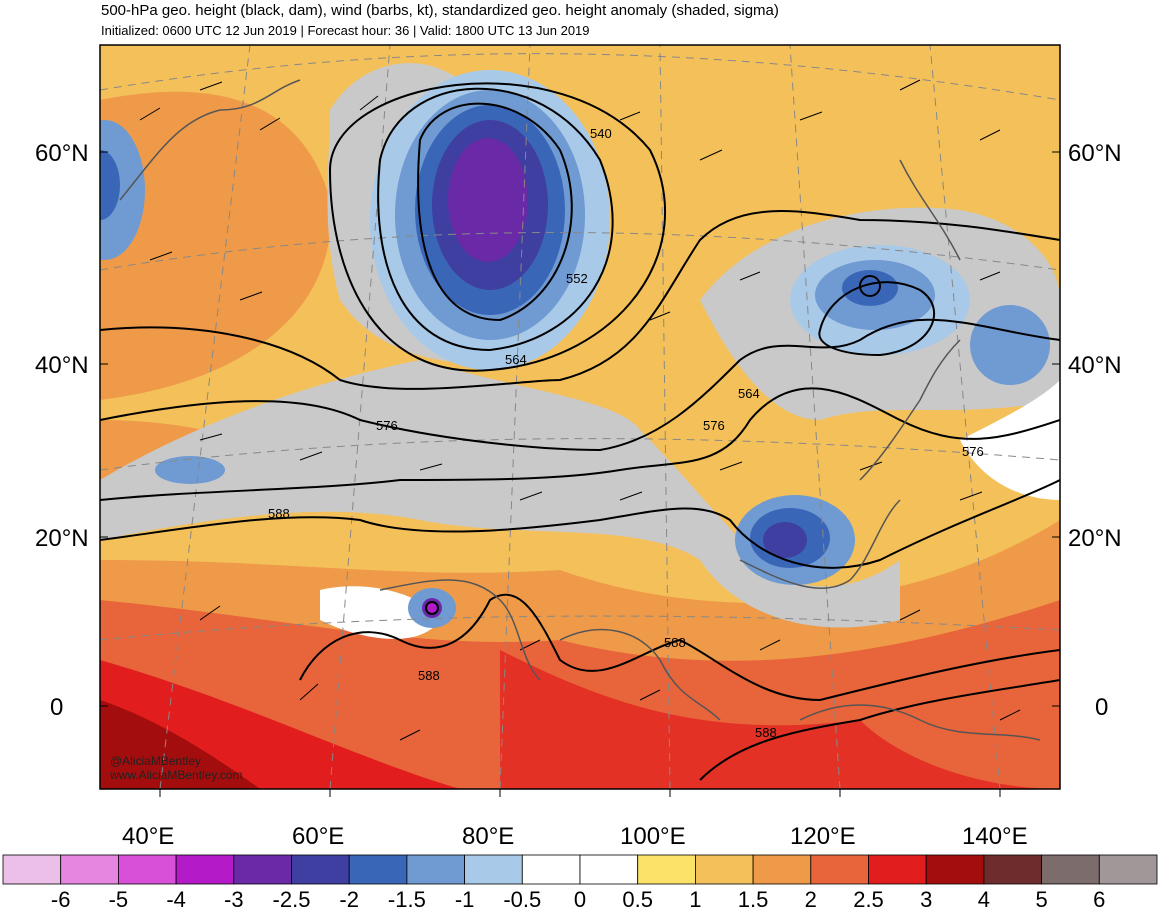 Image resolution: width=1160 pixels, height=913 pixels. What do you see at coordinates (155, 761) in the screenshot?
I see `credit-handle: @AliciaMBentley` at bounding box center [155, 761].